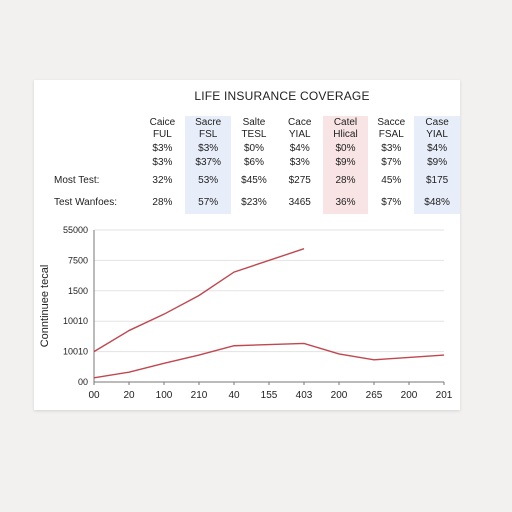 Image resolution: width=512 pixels, height=512 pixels. What do you see at coordinates (299, 202) in the screenshot?
I see `table-cell: 3465` at bounding box center [299, 202].